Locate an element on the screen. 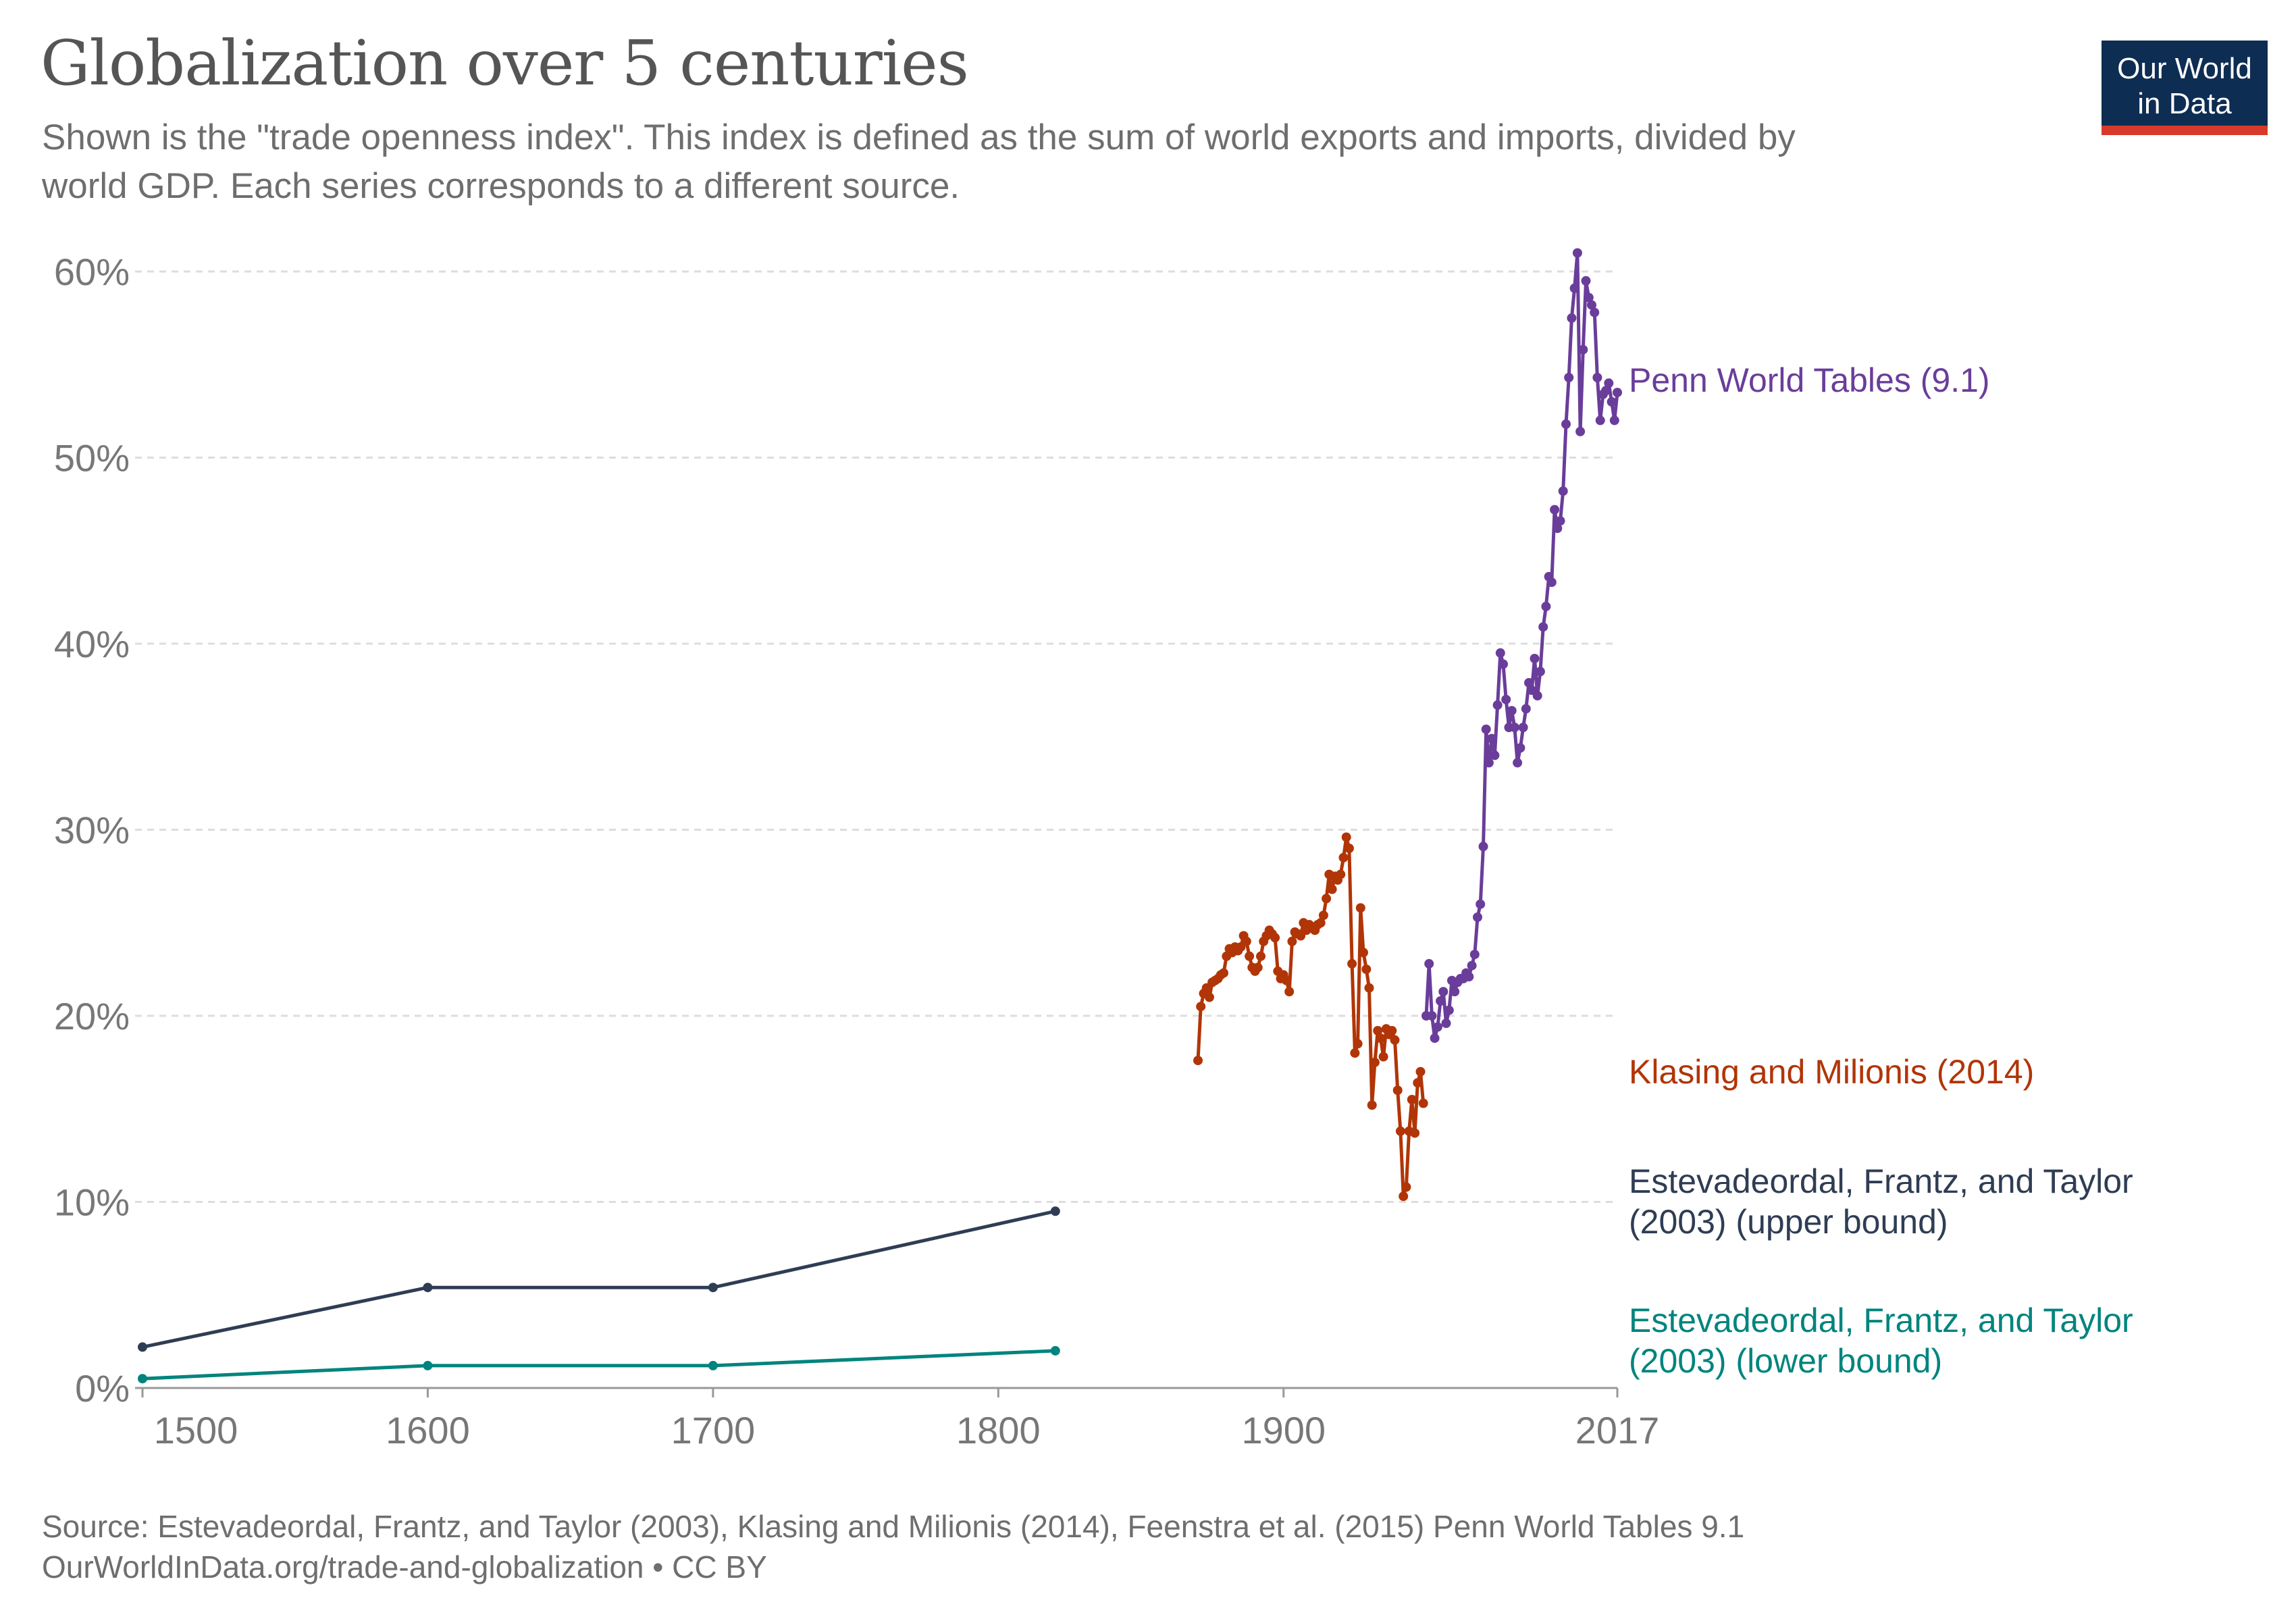  owid-logo: Our World in Data is located at coordinates (2185, 88).